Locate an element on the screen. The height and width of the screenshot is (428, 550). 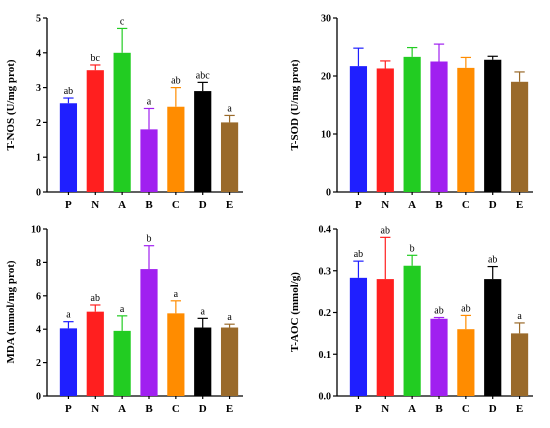
significance-label: bc is located at coordinates (96, 58).